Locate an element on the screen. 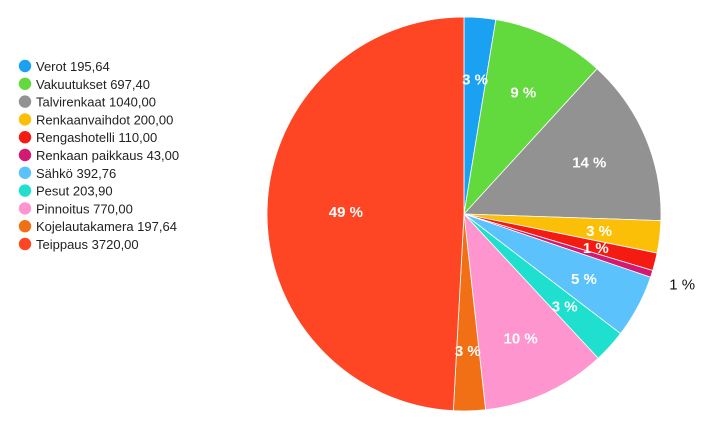 Image resolution: width=720 pixels, height=430 pixels. legend-label: Kojelautakamera 197,64 is located at coordinates (106, 226).